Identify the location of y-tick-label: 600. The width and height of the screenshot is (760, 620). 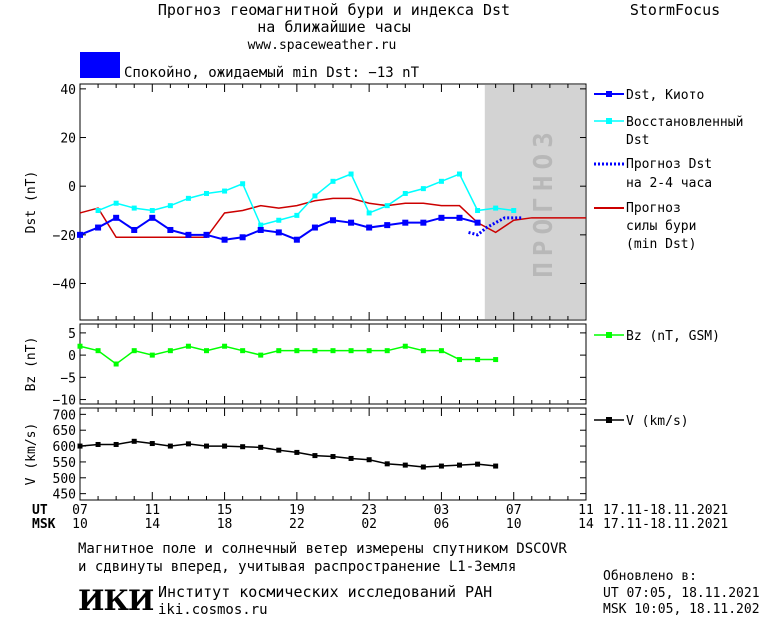
(64, 447).